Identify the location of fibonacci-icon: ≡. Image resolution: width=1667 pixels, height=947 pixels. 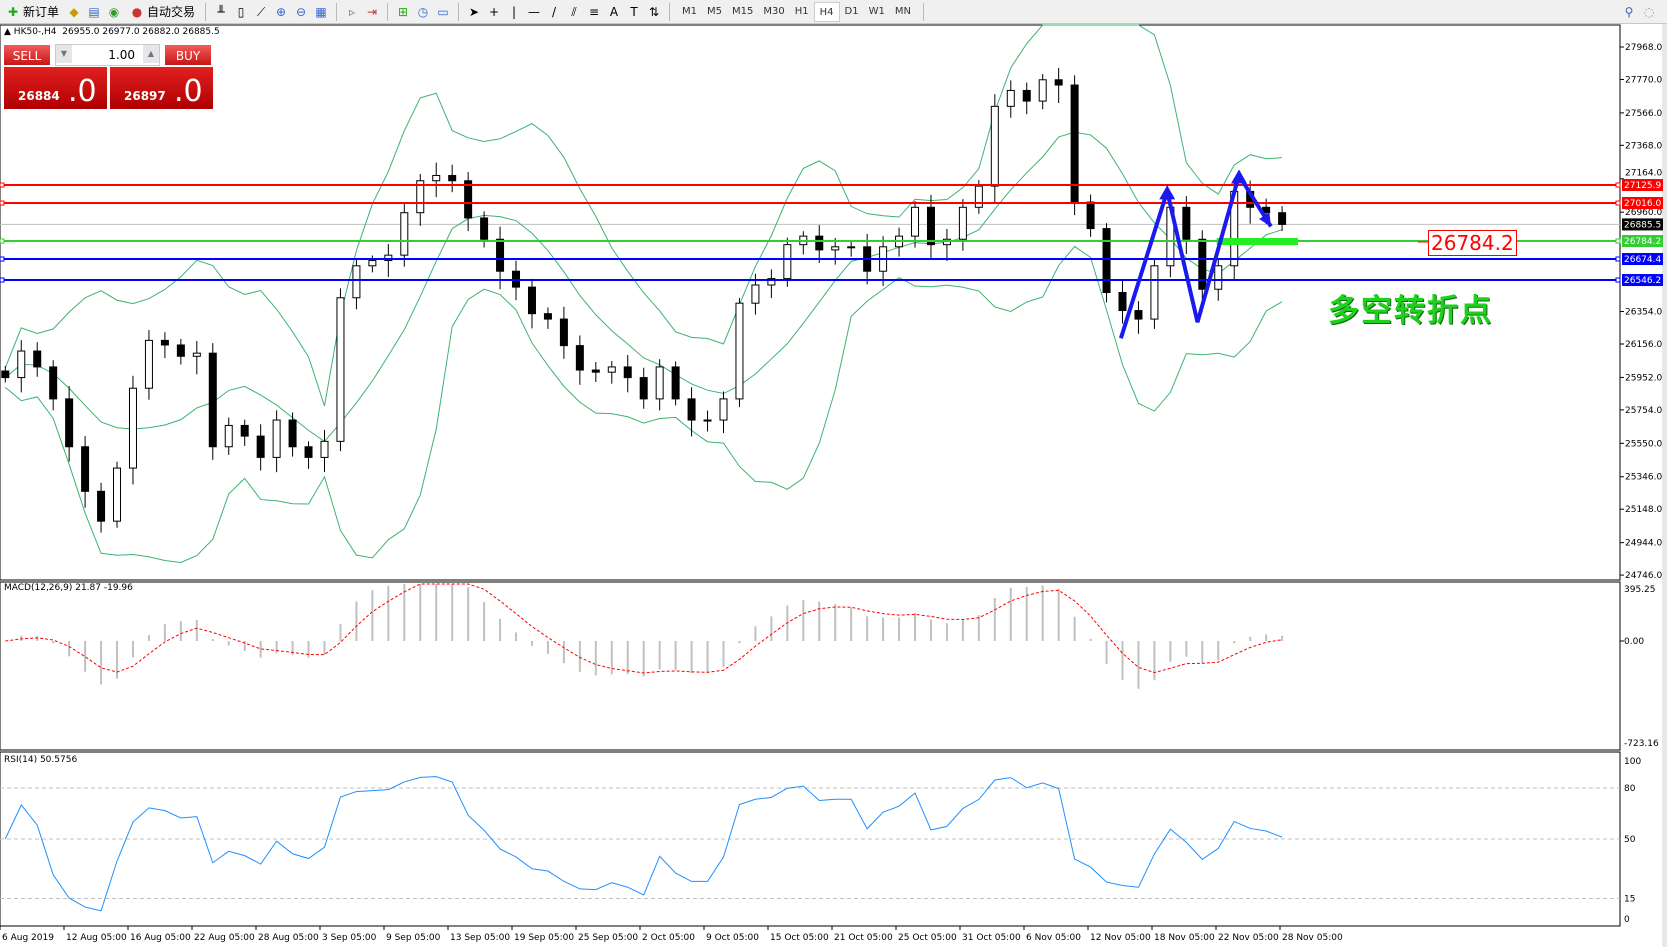
(594, 11).